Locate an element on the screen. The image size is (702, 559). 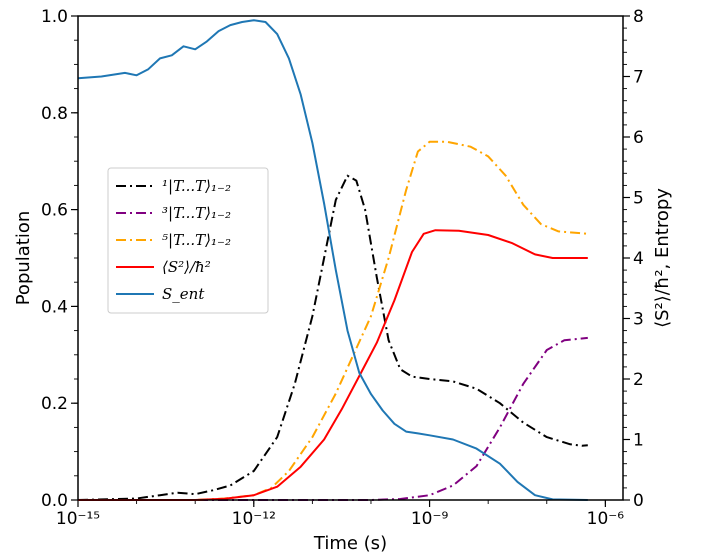
y-right-tick-label: 4 is located at coordinates (638, 259).